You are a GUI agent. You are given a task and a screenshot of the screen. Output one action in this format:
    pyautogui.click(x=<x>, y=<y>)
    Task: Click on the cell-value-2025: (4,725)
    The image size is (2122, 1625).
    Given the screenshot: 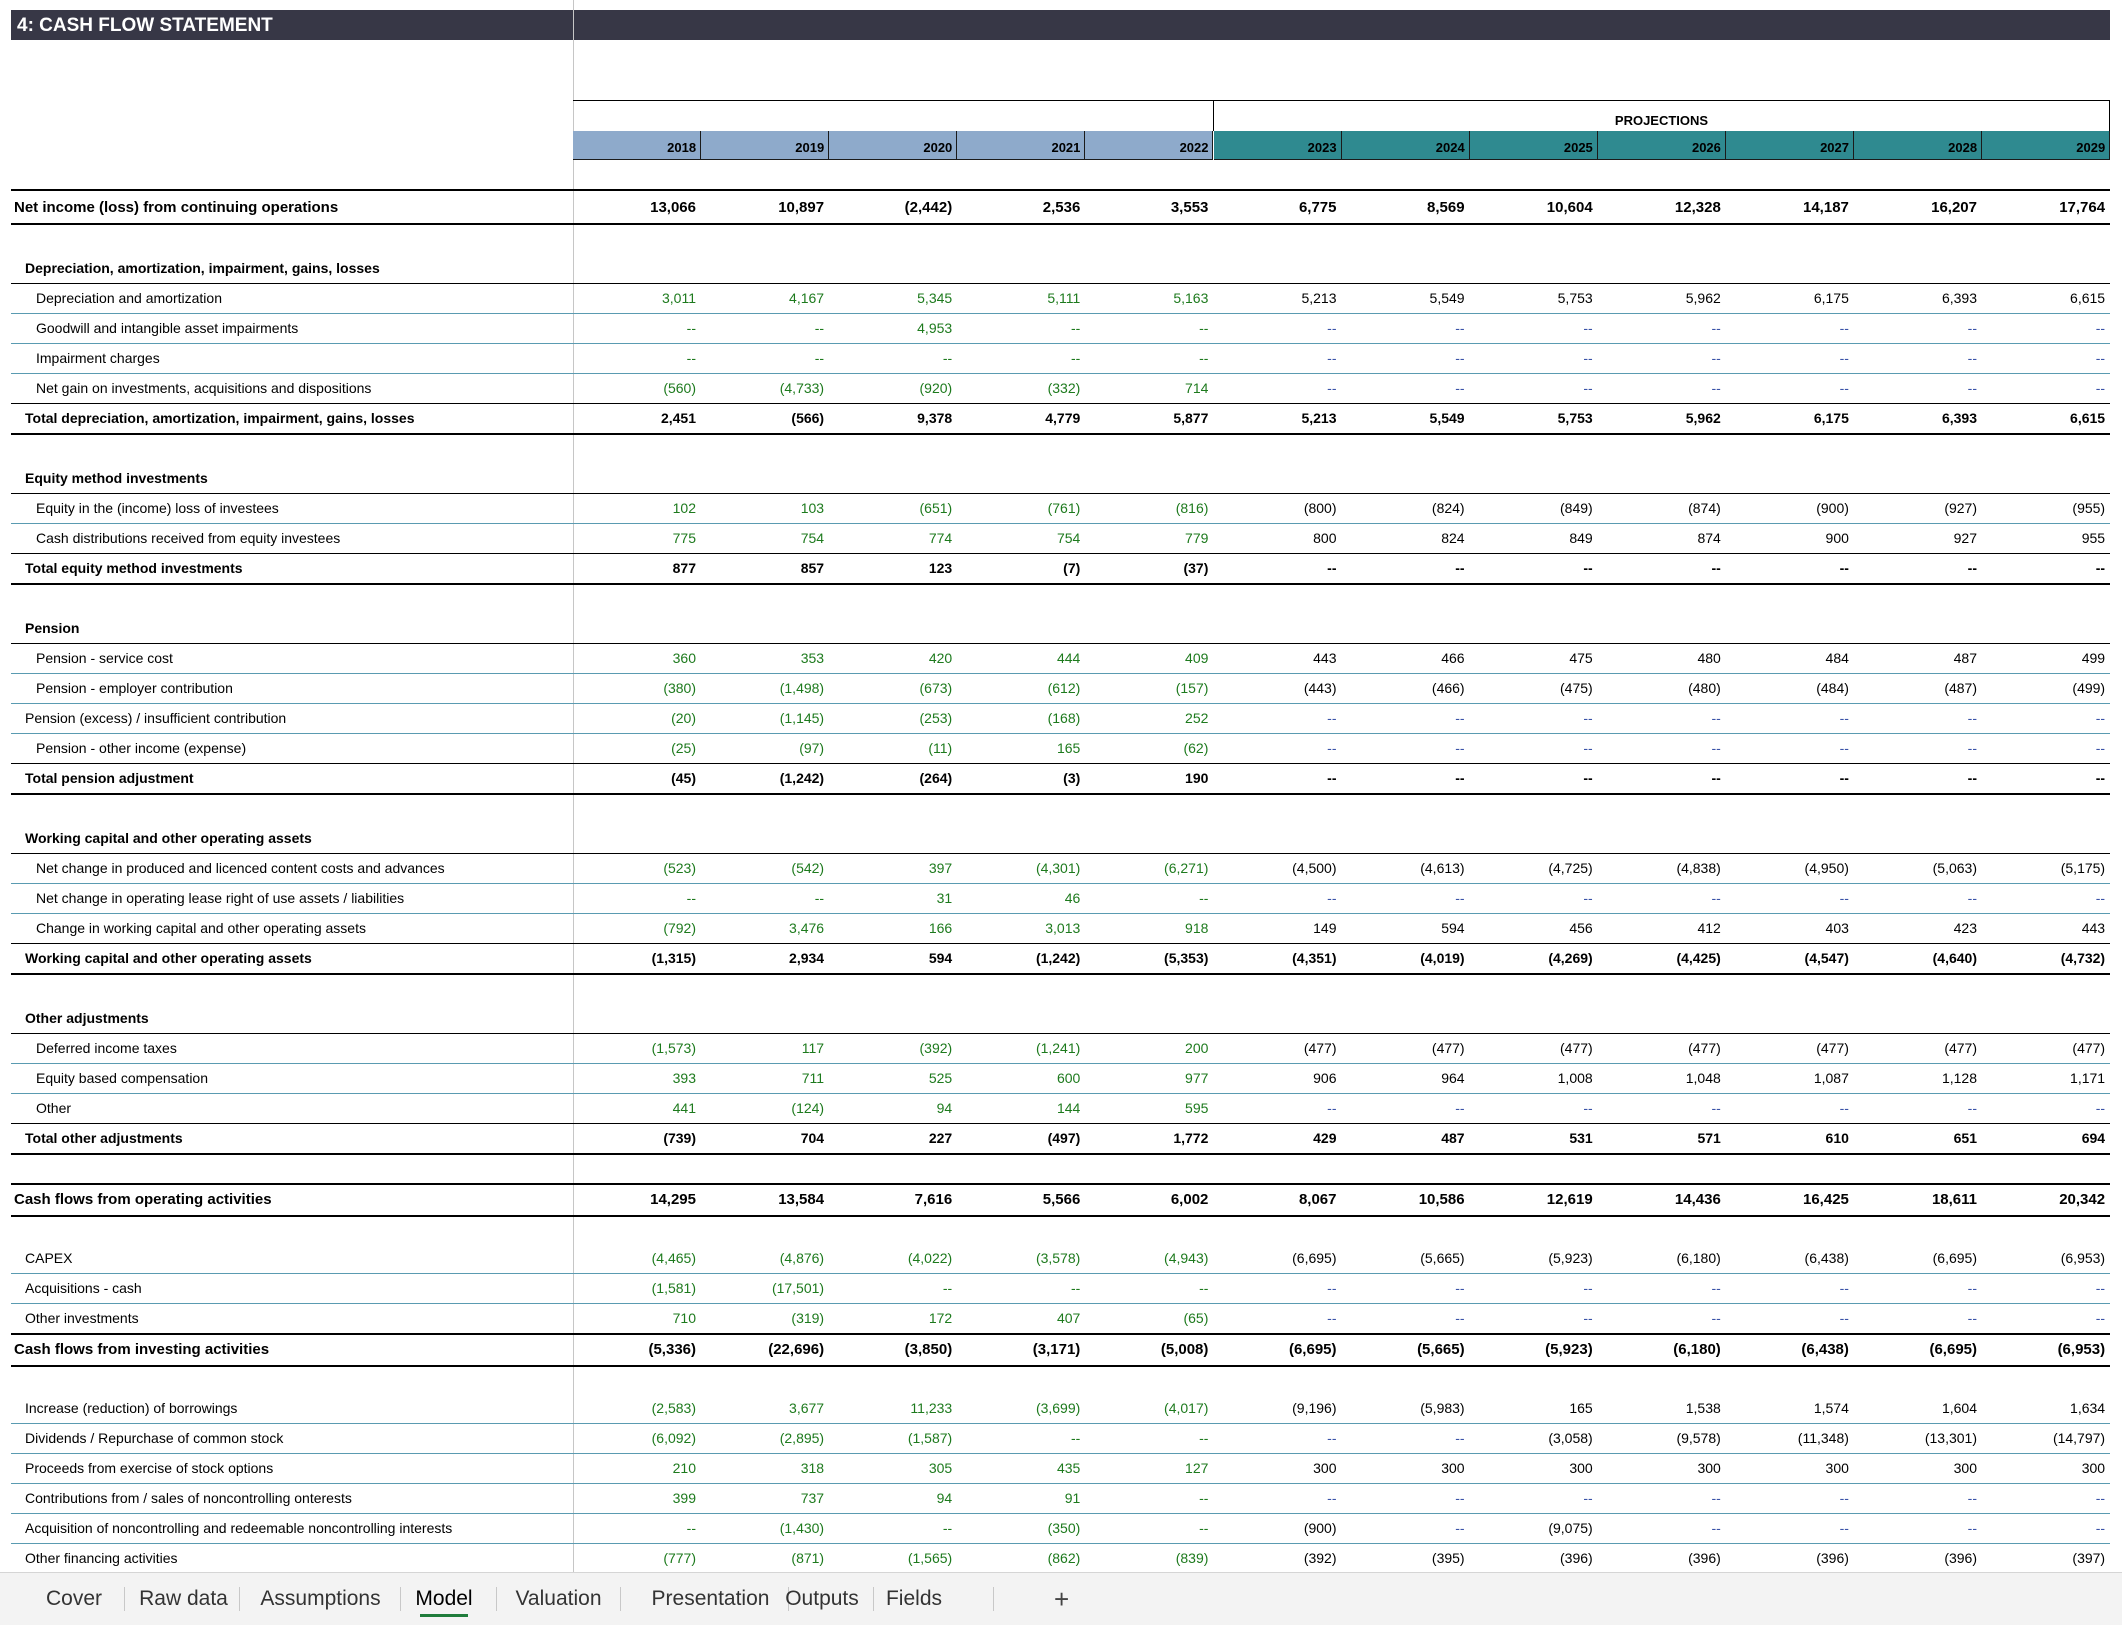 What is the action you would take?
    pyautogui.click(x=1570, y=868)
    